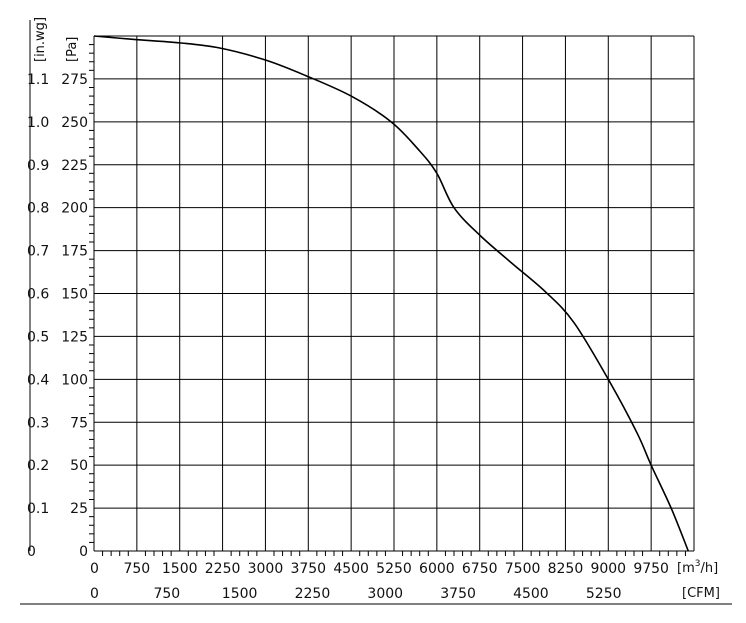 The width and height of the screenshot is (746, 623). Describe the element at coordinates (40, 39) in the screenshot. I see `y-unit-inwg: [in.wg]` at that location.